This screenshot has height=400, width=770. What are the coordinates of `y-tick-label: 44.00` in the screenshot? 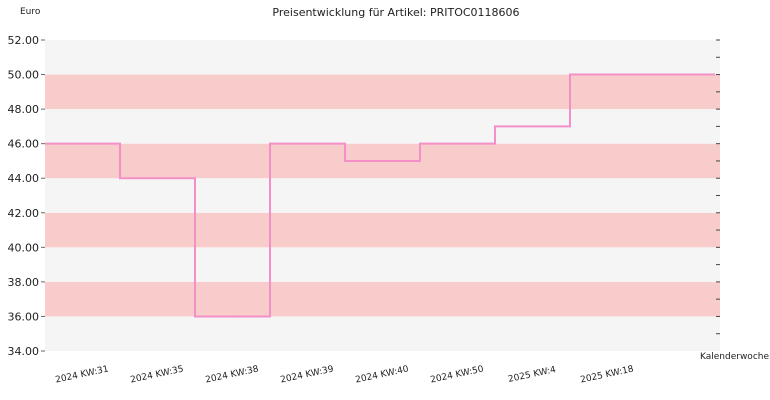 It's located at (24, 178).